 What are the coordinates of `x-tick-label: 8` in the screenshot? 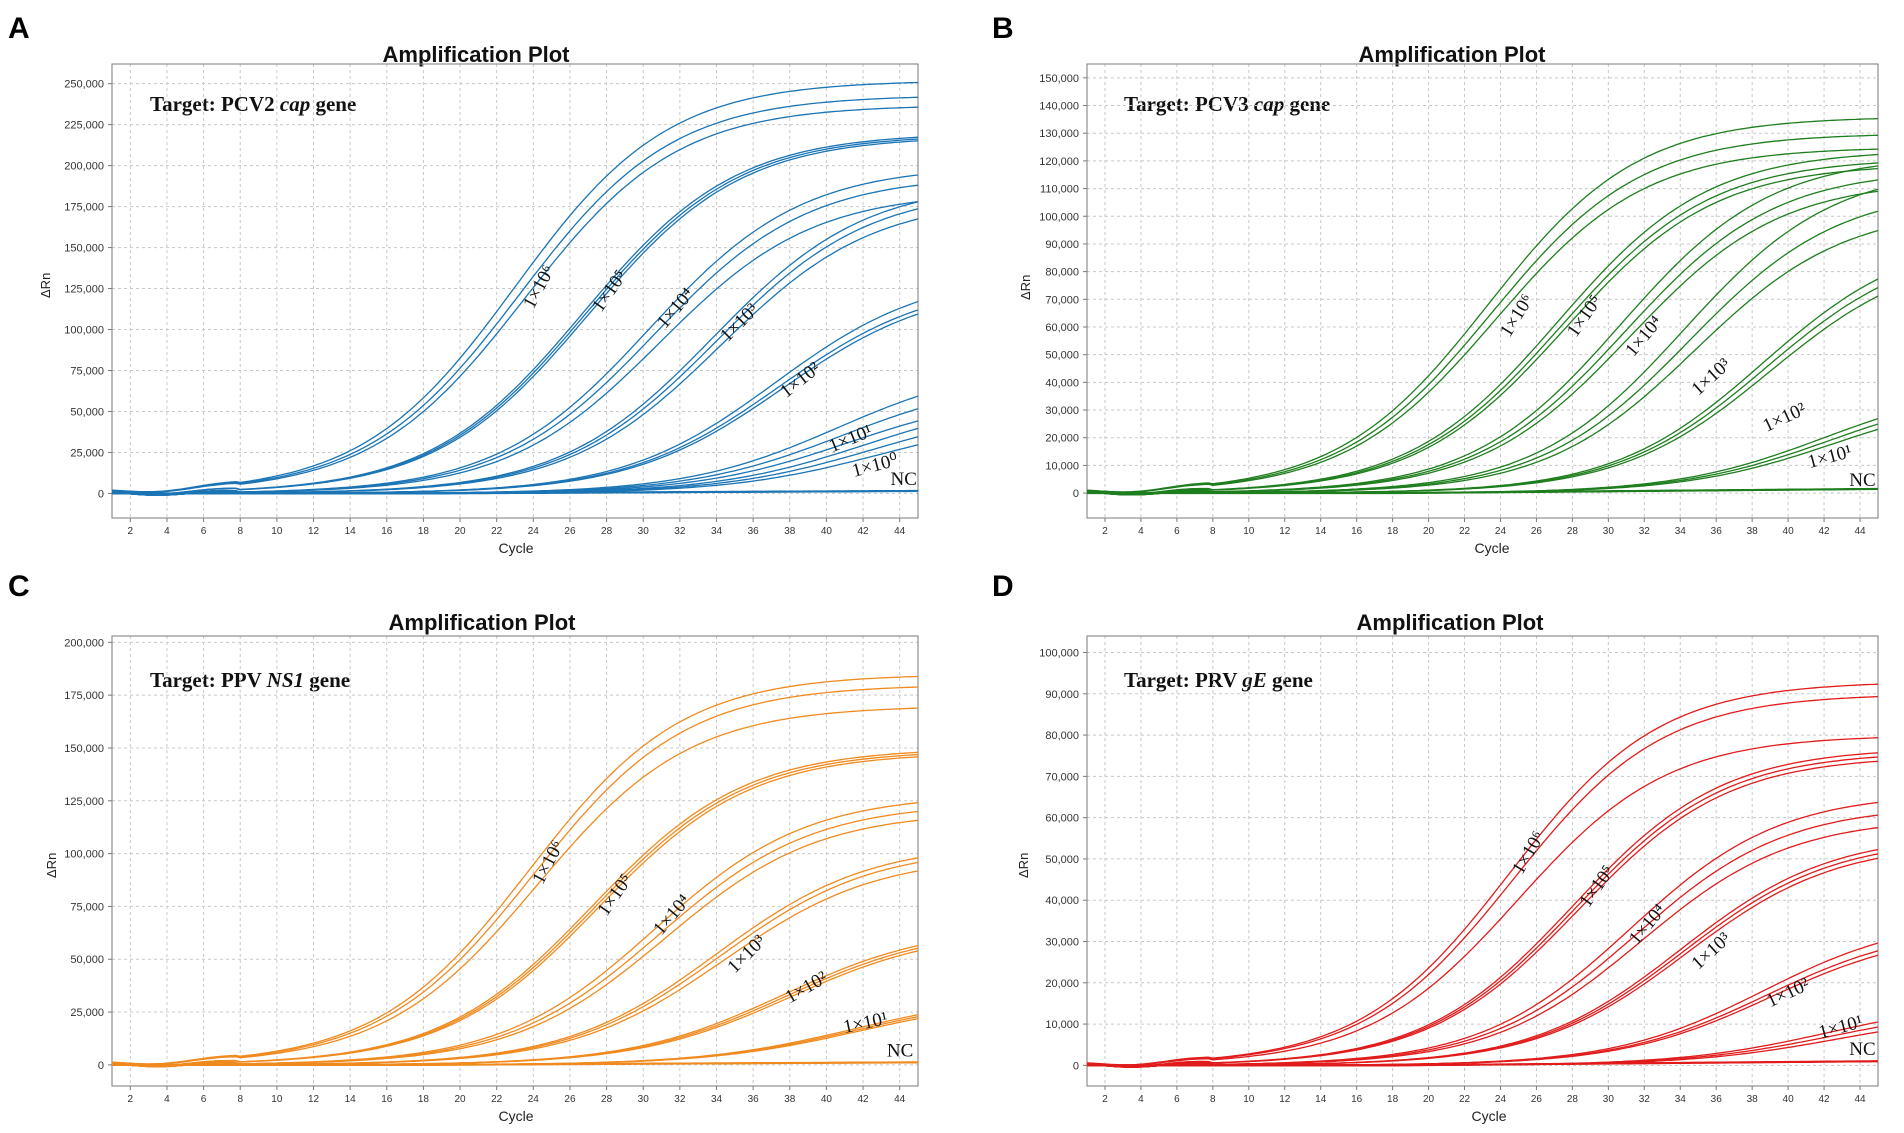 It's located at (1213, 531).